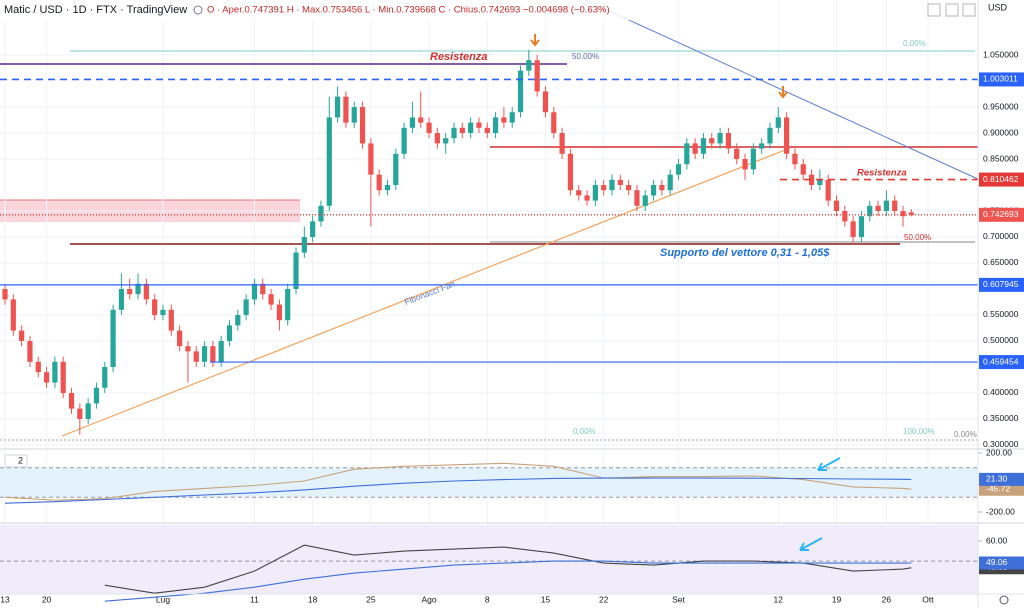 The width and height of the screenshot is (1024, 608). Describe the element at coordinates (1001, 361) in the screenshot. I see `price-label: 0.459454` at that location.